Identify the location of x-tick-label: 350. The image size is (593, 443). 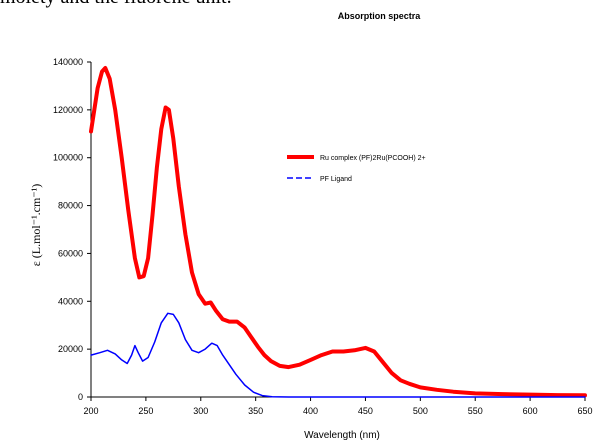
(255, 411).